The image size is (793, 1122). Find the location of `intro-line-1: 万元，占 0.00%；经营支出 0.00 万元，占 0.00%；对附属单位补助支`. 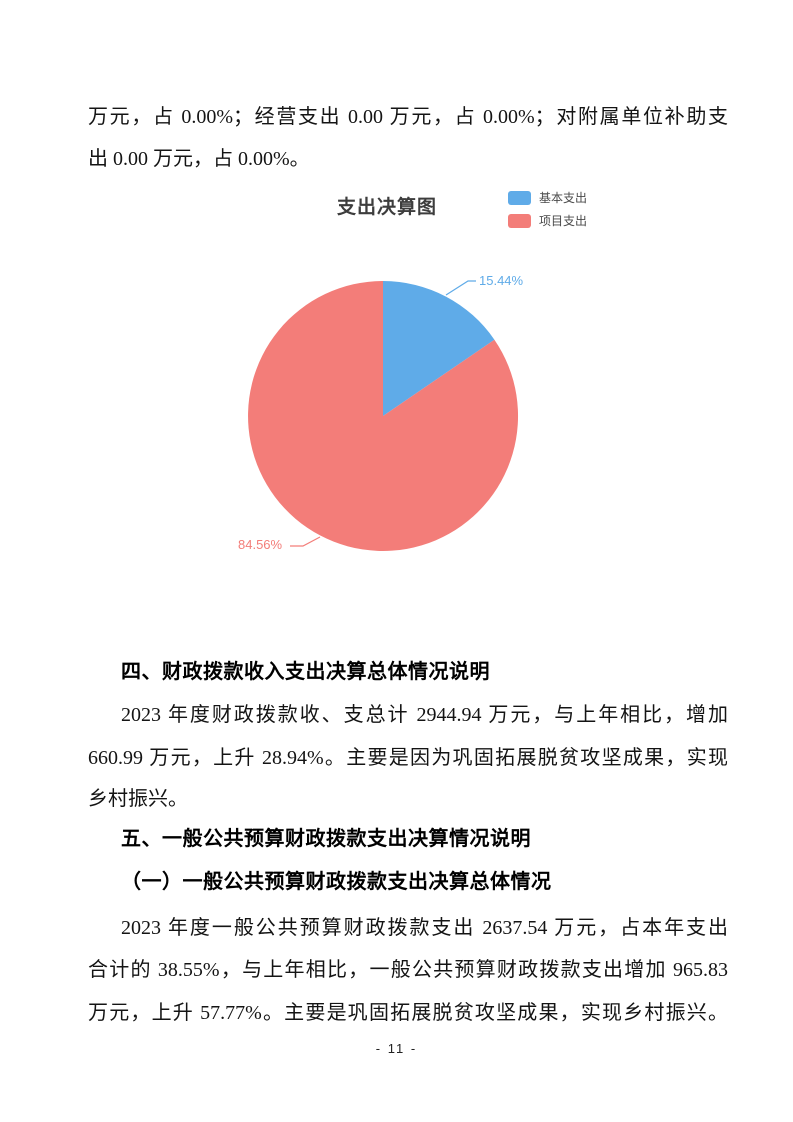

intro-line-1: 万元，占 0.00%；经营支出 0.00 万元，占 0.00%；对附属单位补助支 is located at coordinates (408, 117).